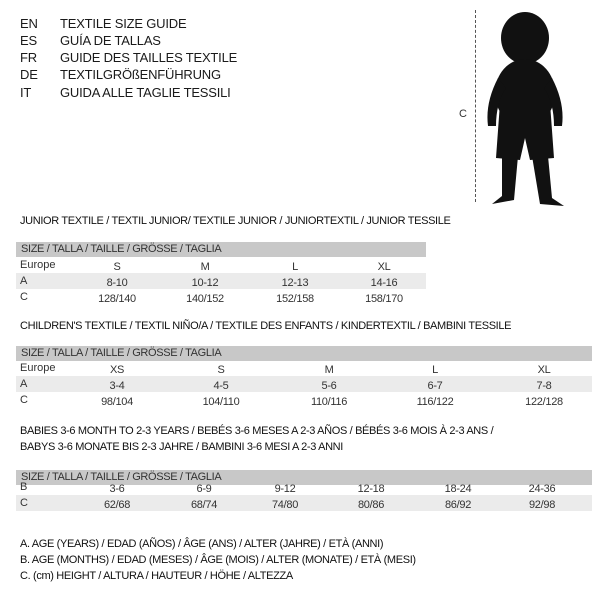  Describe the element at coordinates (117, 299) in the screenshot. I see `junior-cell: 128/140` at that location.